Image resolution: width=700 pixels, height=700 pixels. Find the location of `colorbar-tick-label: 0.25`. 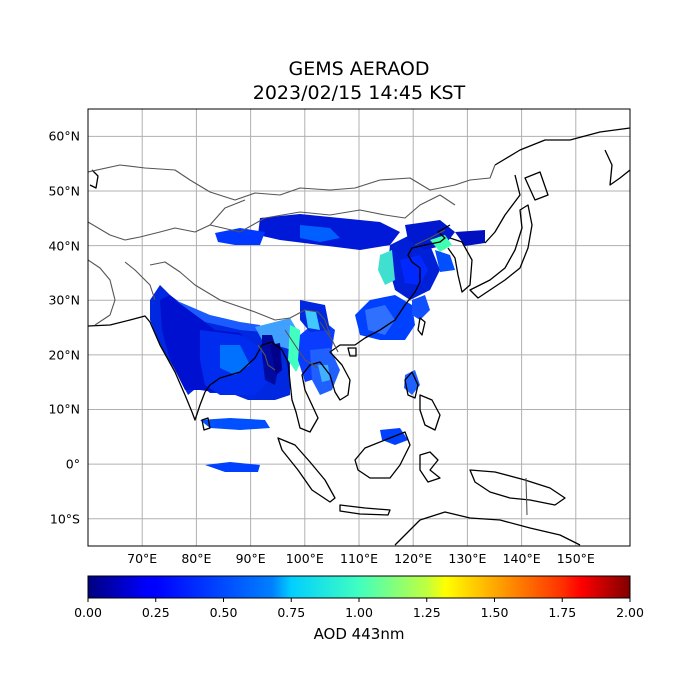

colorbar-tick-label: 0.25 is located at coordinates (155, 612).